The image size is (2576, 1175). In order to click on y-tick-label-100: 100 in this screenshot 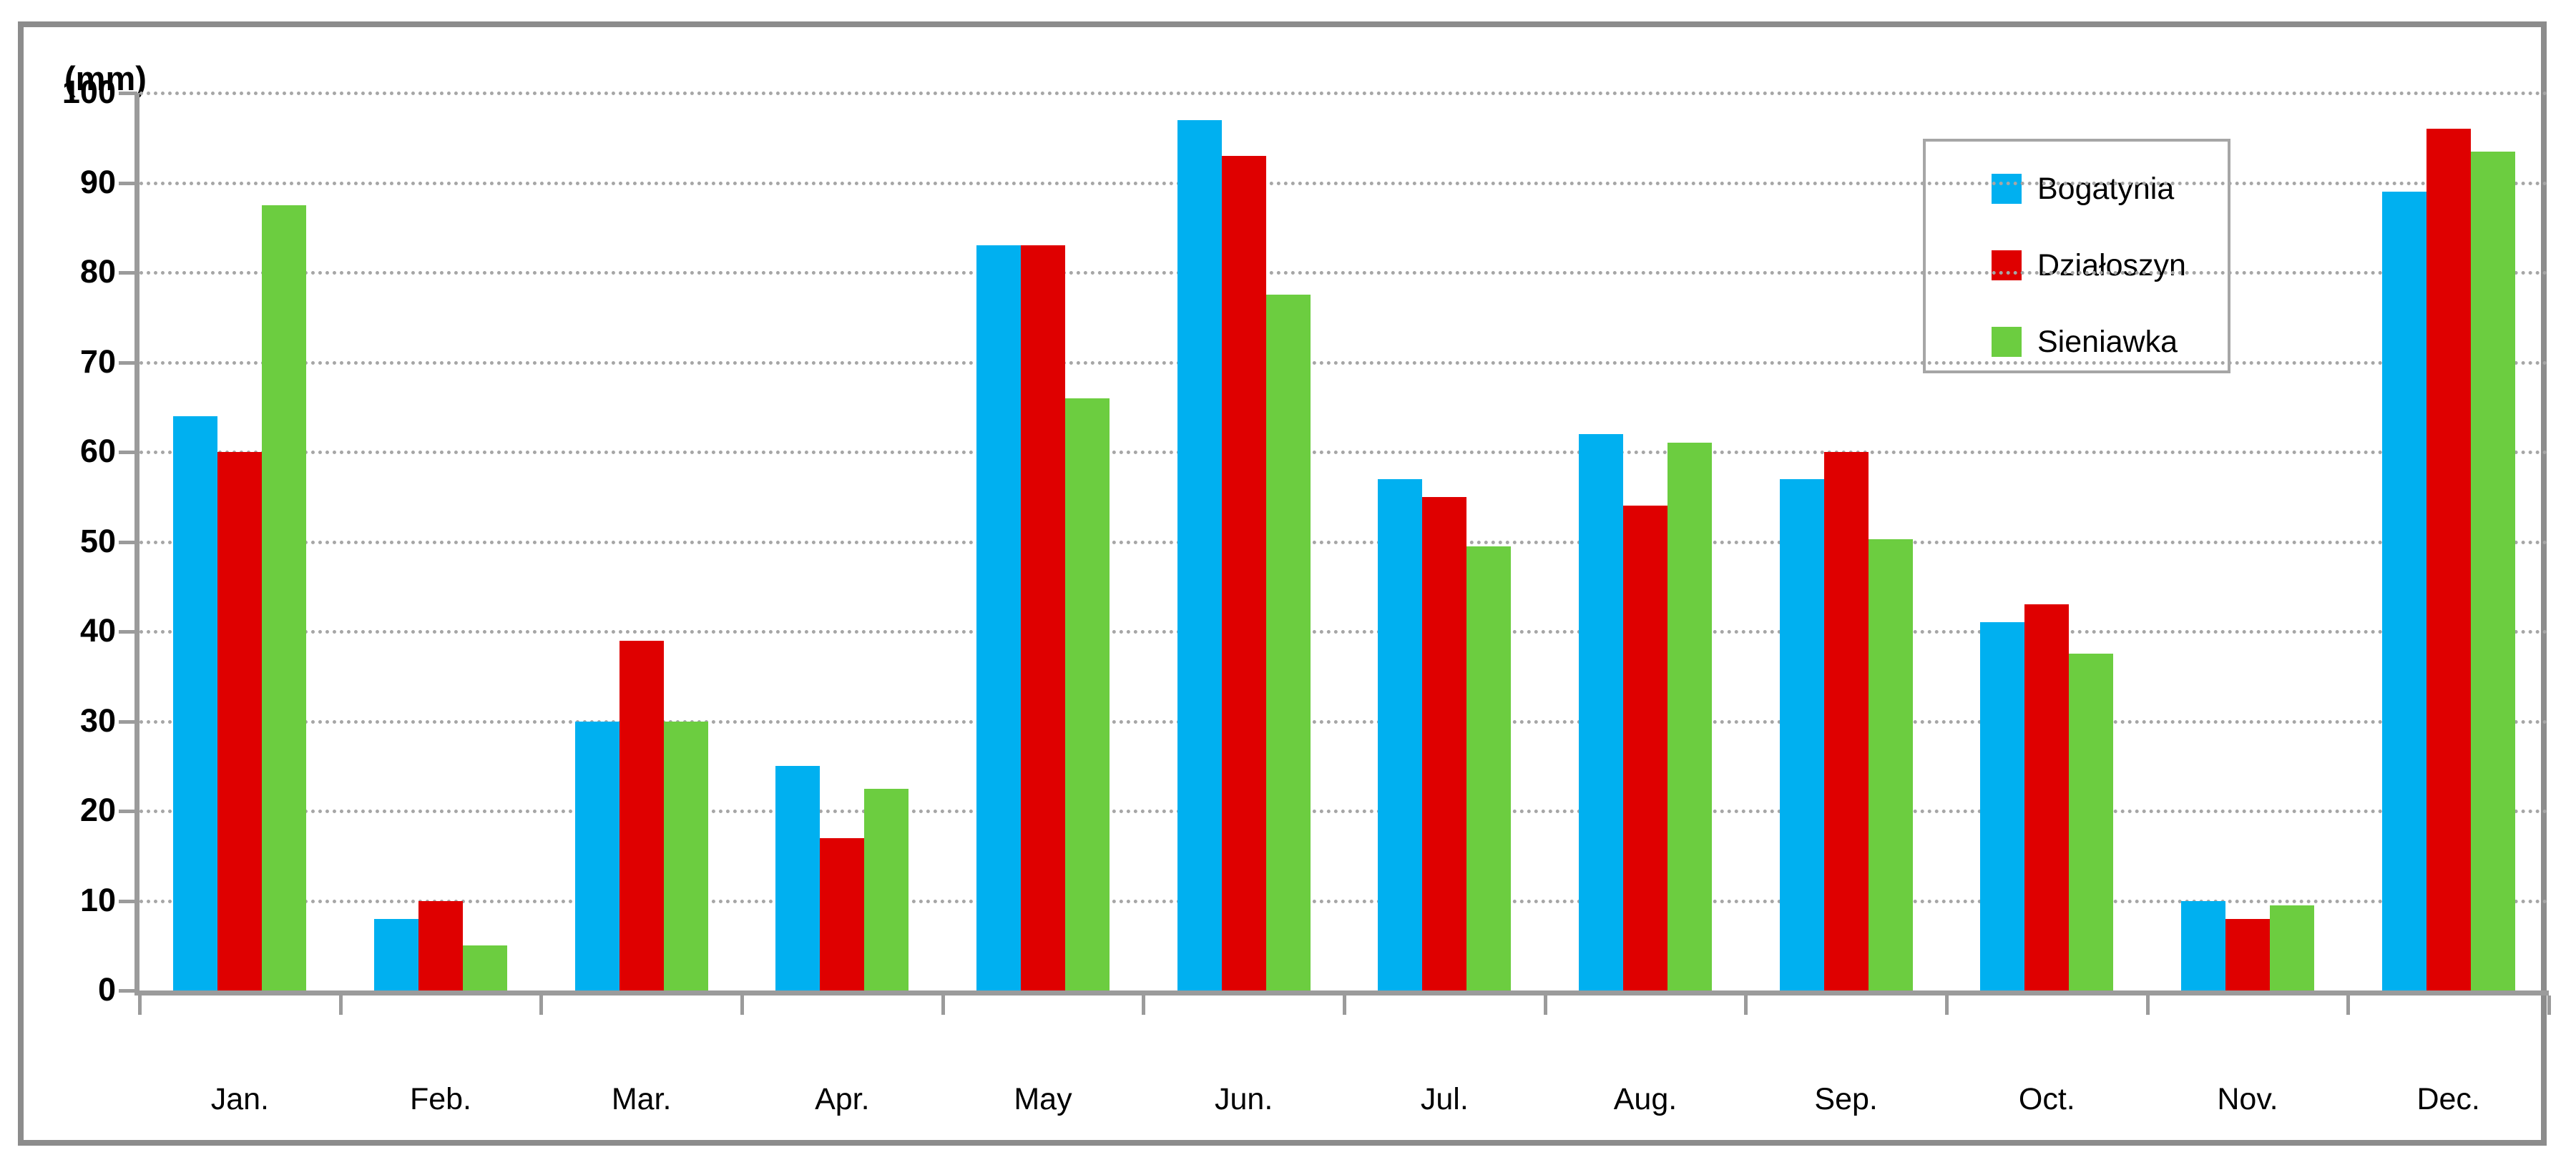, I will do `click(89, 92)`.